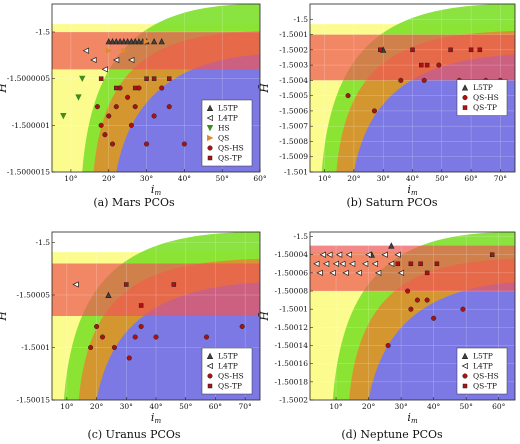 This screenshot has height=444, width=520. What do you see at coordinates (291, 272) in the screenshot?
I see `y-tick-label: -1.50006` at bounding box center [291, 272].